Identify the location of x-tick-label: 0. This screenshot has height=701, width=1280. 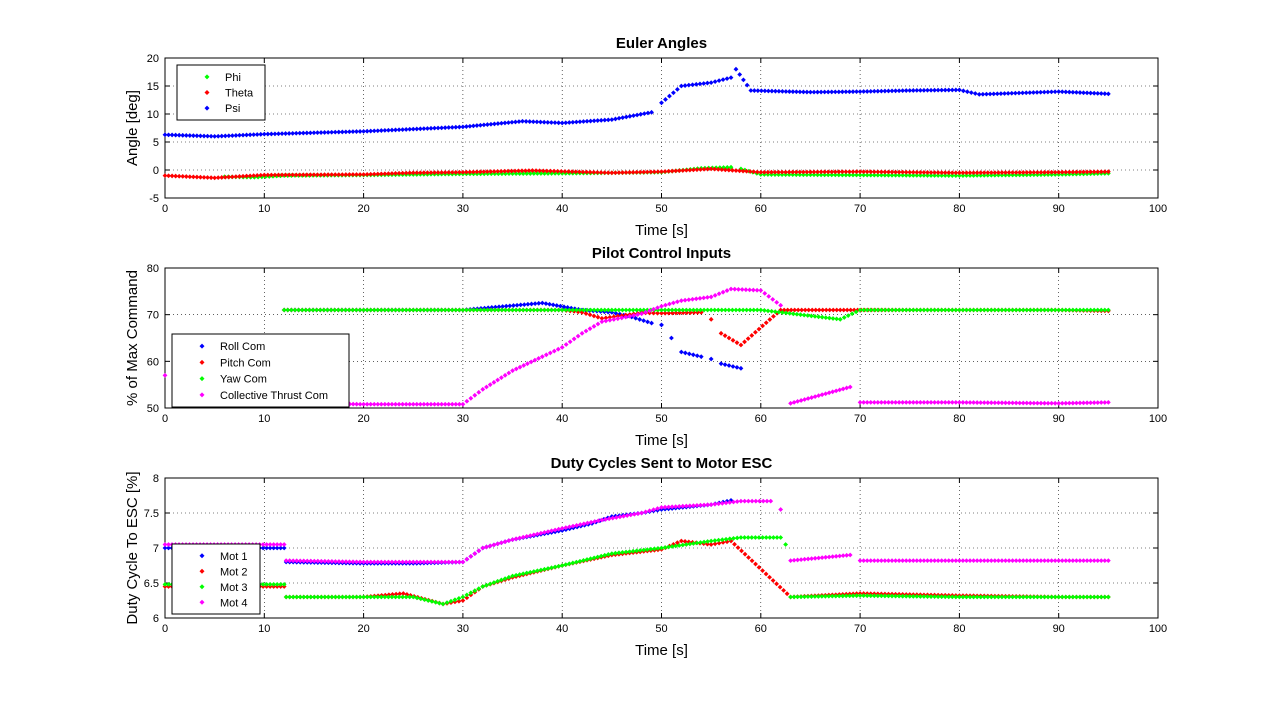
(165, 419).